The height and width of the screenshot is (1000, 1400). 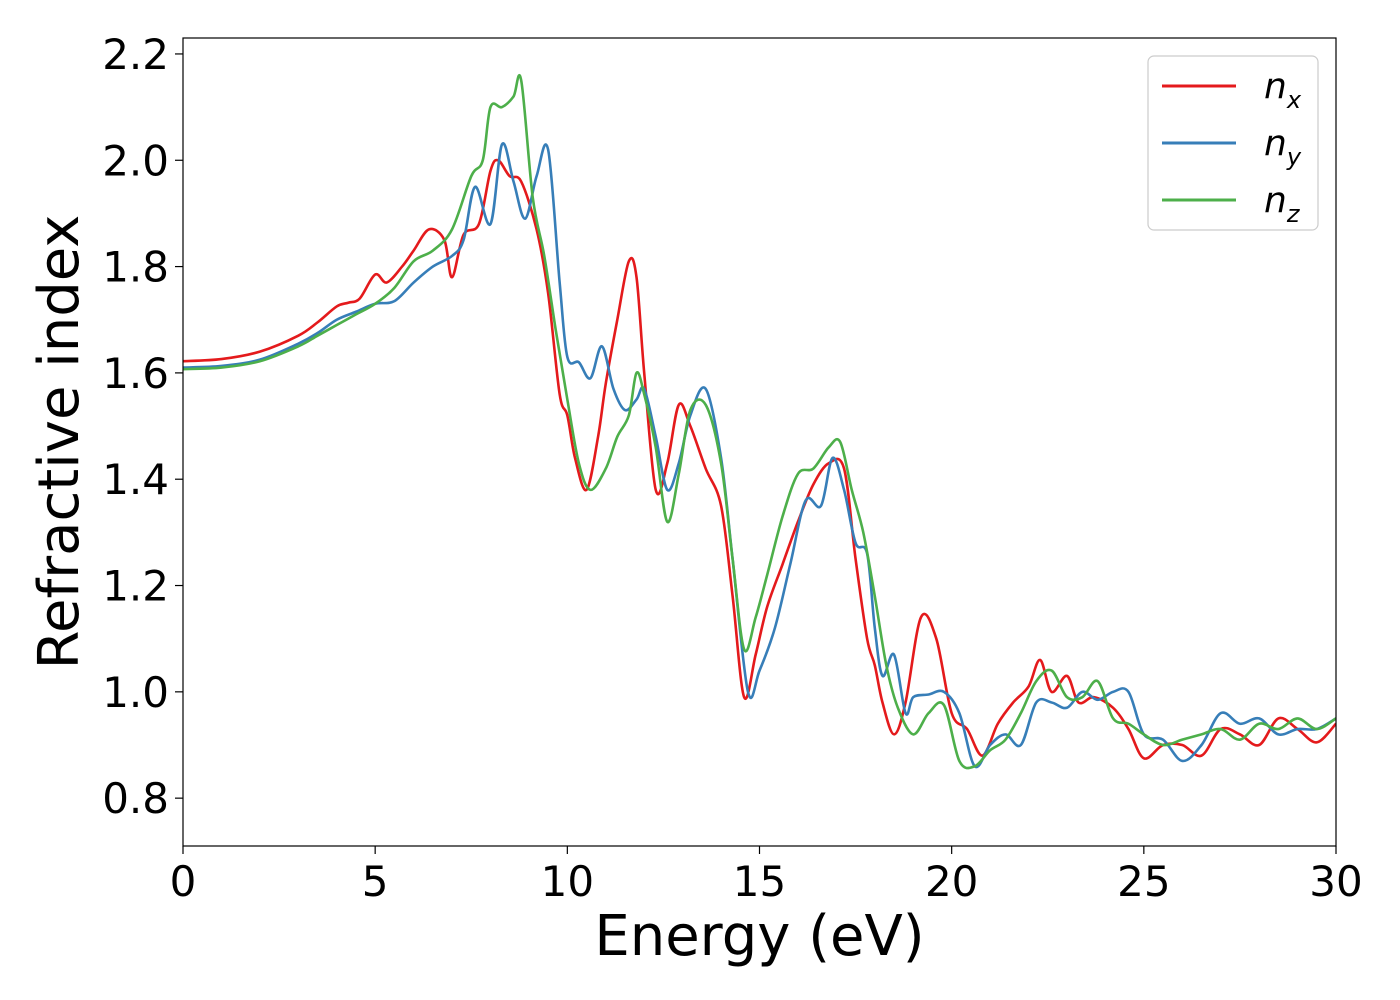 I want to click on x-tick-label: 15, so click(x=759, y=881).